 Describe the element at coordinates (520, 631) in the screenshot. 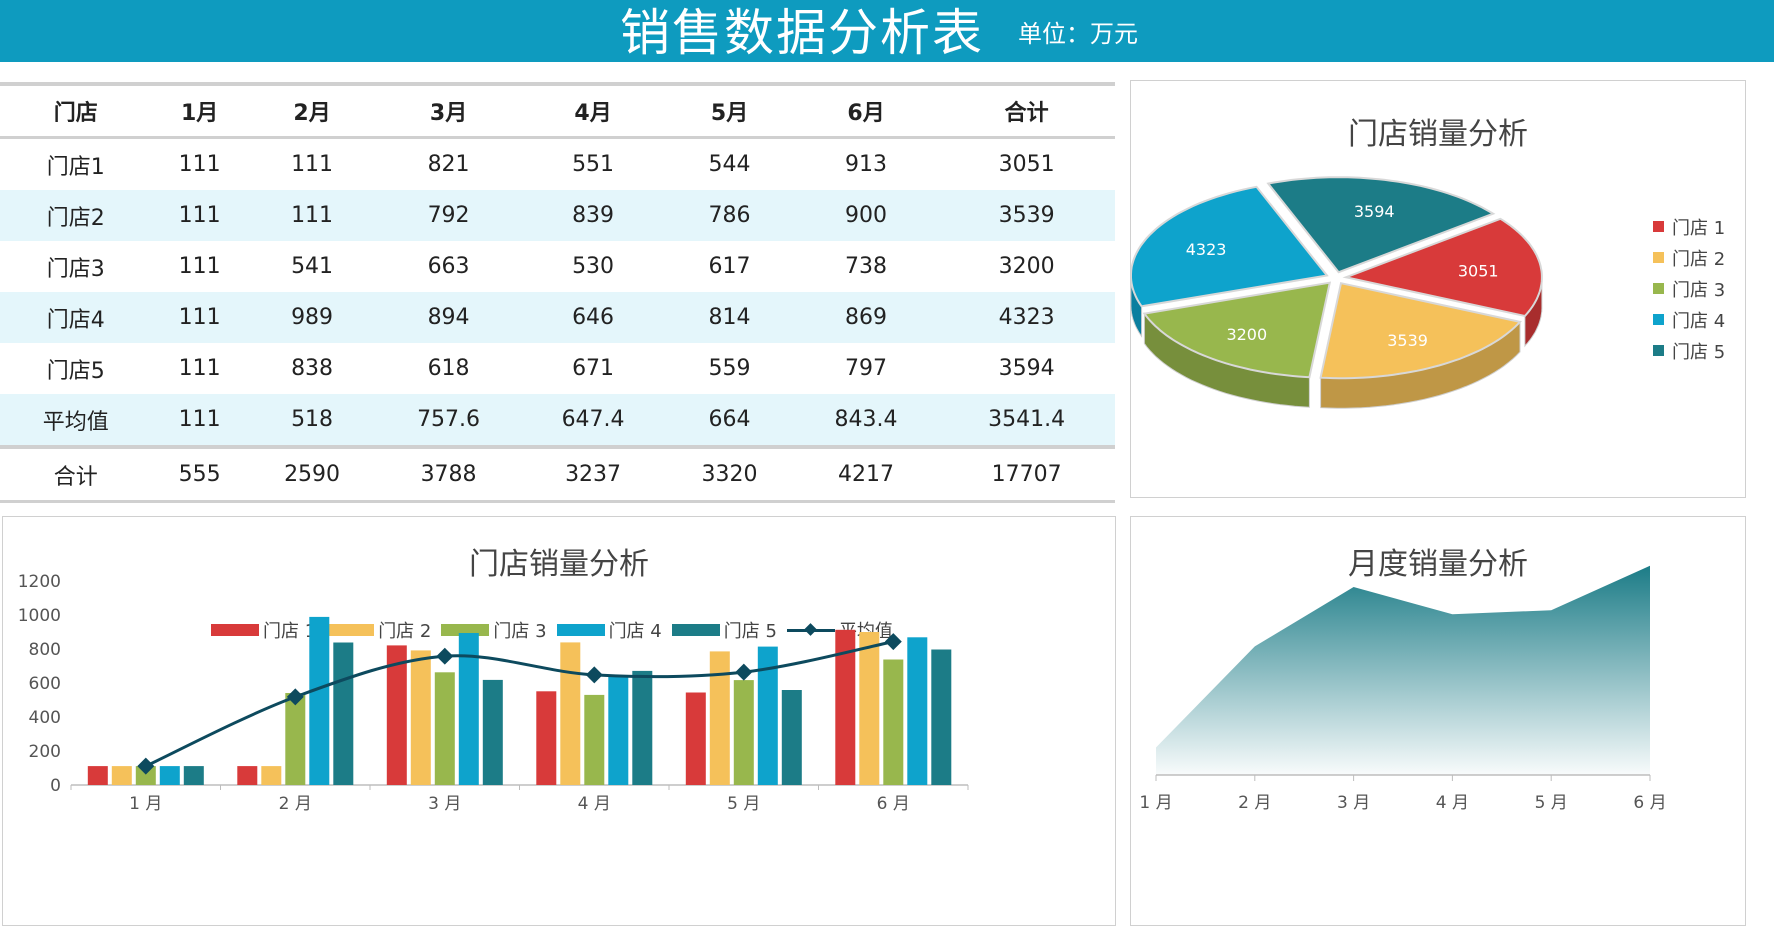

I see `legend-label: 门店 3` at that location.